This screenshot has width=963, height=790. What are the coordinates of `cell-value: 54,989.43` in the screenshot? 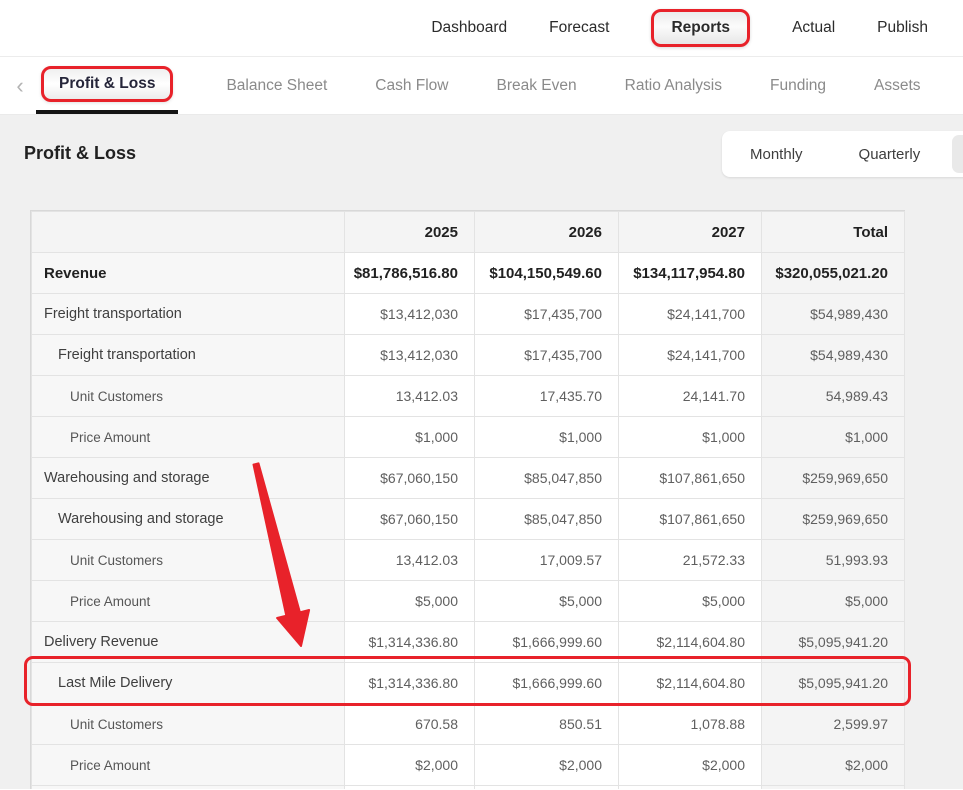 It's located at (833, 396).